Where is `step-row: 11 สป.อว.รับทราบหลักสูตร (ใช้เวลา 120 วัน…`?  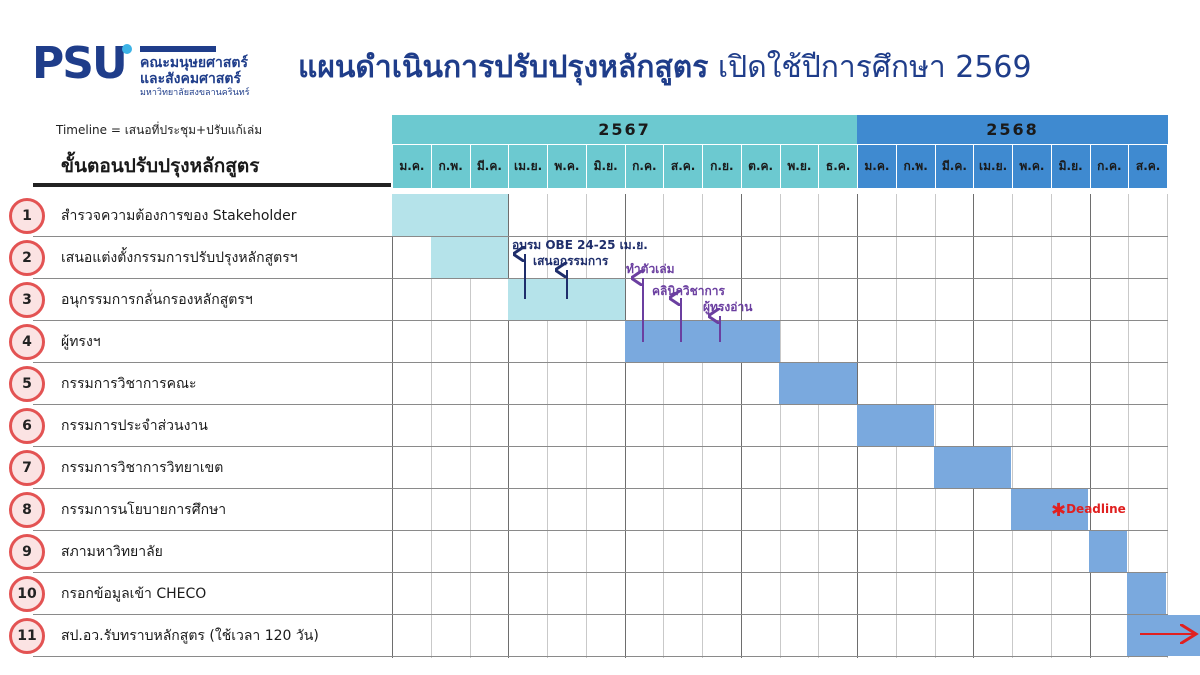 step-row: 11 สป.อว.รับทราบหลักสูตร (ใช้เวลา 120 วัน… is located at coordinates (588, 636).